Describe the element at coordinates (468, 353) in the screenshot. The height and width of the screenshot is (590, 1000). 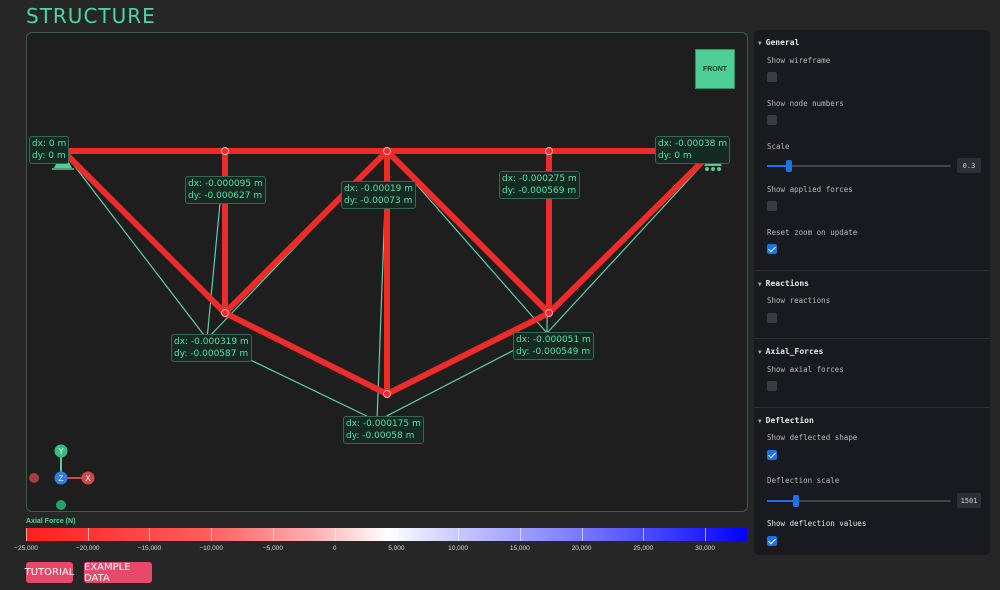
I see `bottom-chord-right` at that location.